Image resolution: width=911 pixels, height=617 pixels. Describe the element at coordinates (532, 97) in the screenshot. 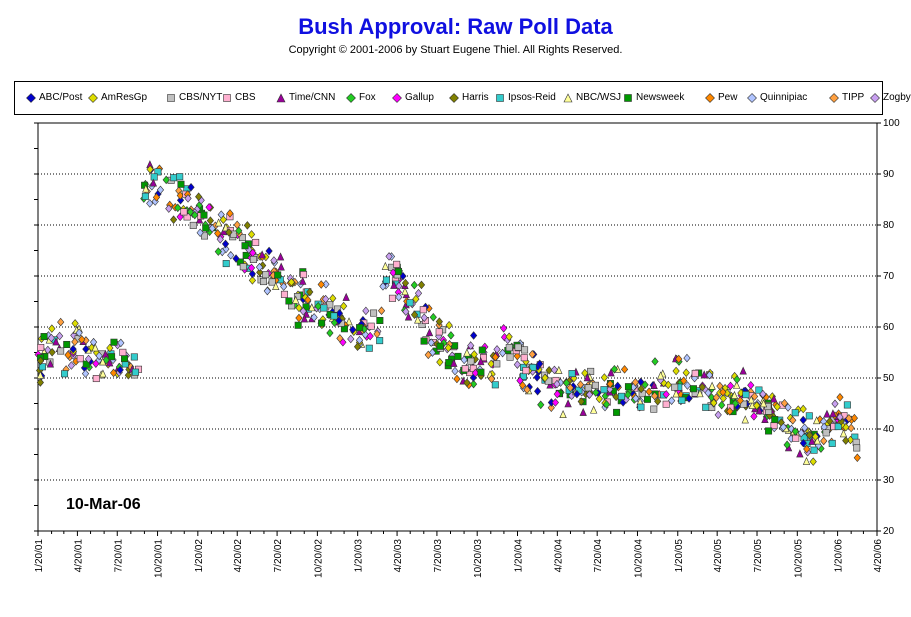

I see `legend-label: Ipsos-Reid` at that location.